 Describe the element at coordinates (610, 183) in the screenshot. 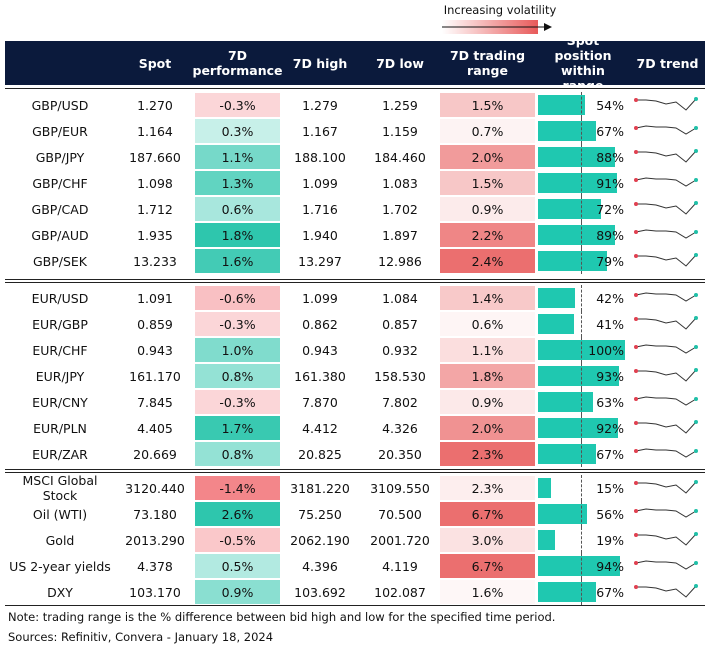

I see `position-label: 91%` at that location.